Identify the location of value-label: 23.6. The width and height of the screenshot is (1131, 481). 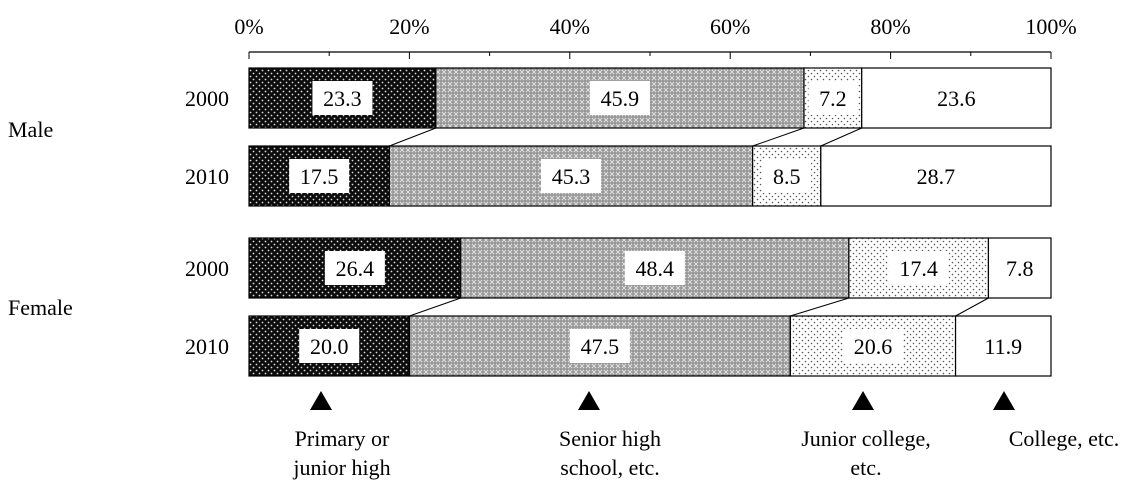
(956, 98).